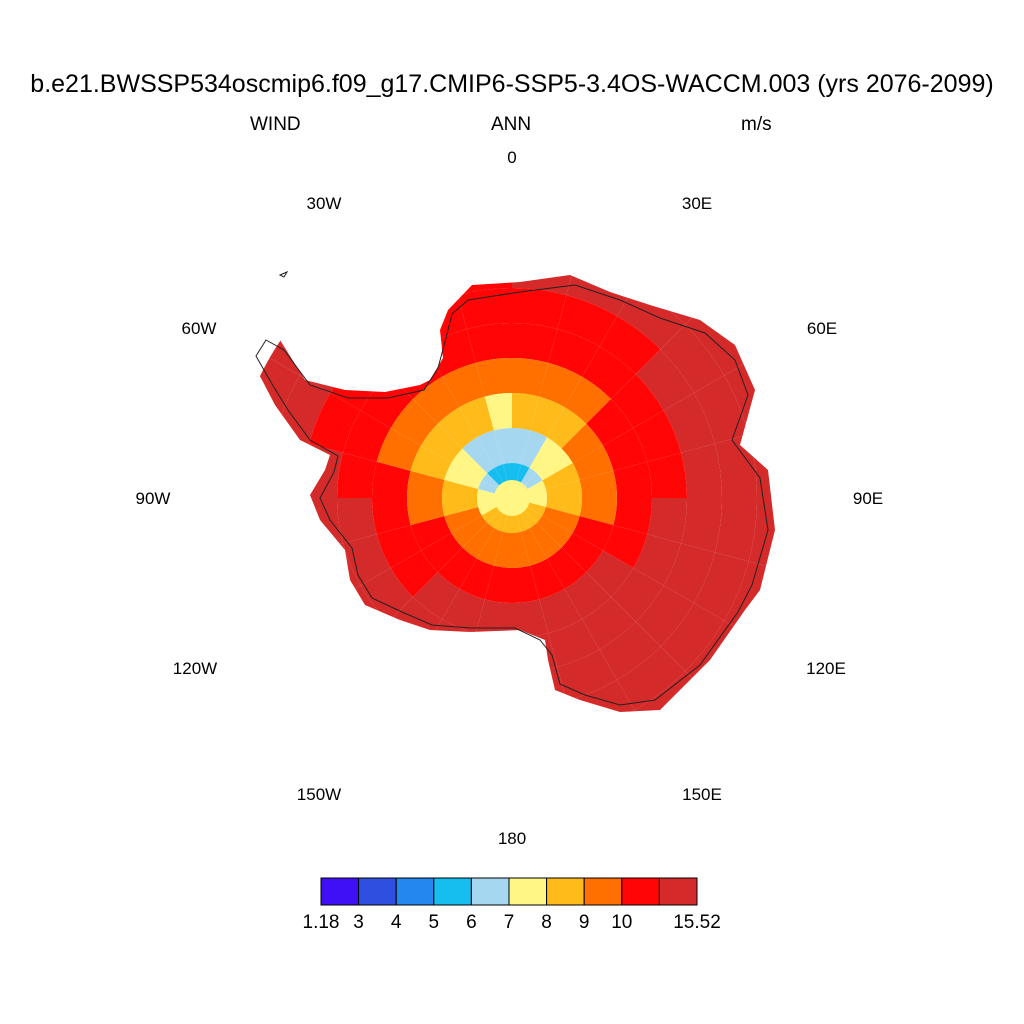 The height and width of the screenshot is (1024, 1024). I want to click on longitude-label-150e: 150E, so click(702, 794).